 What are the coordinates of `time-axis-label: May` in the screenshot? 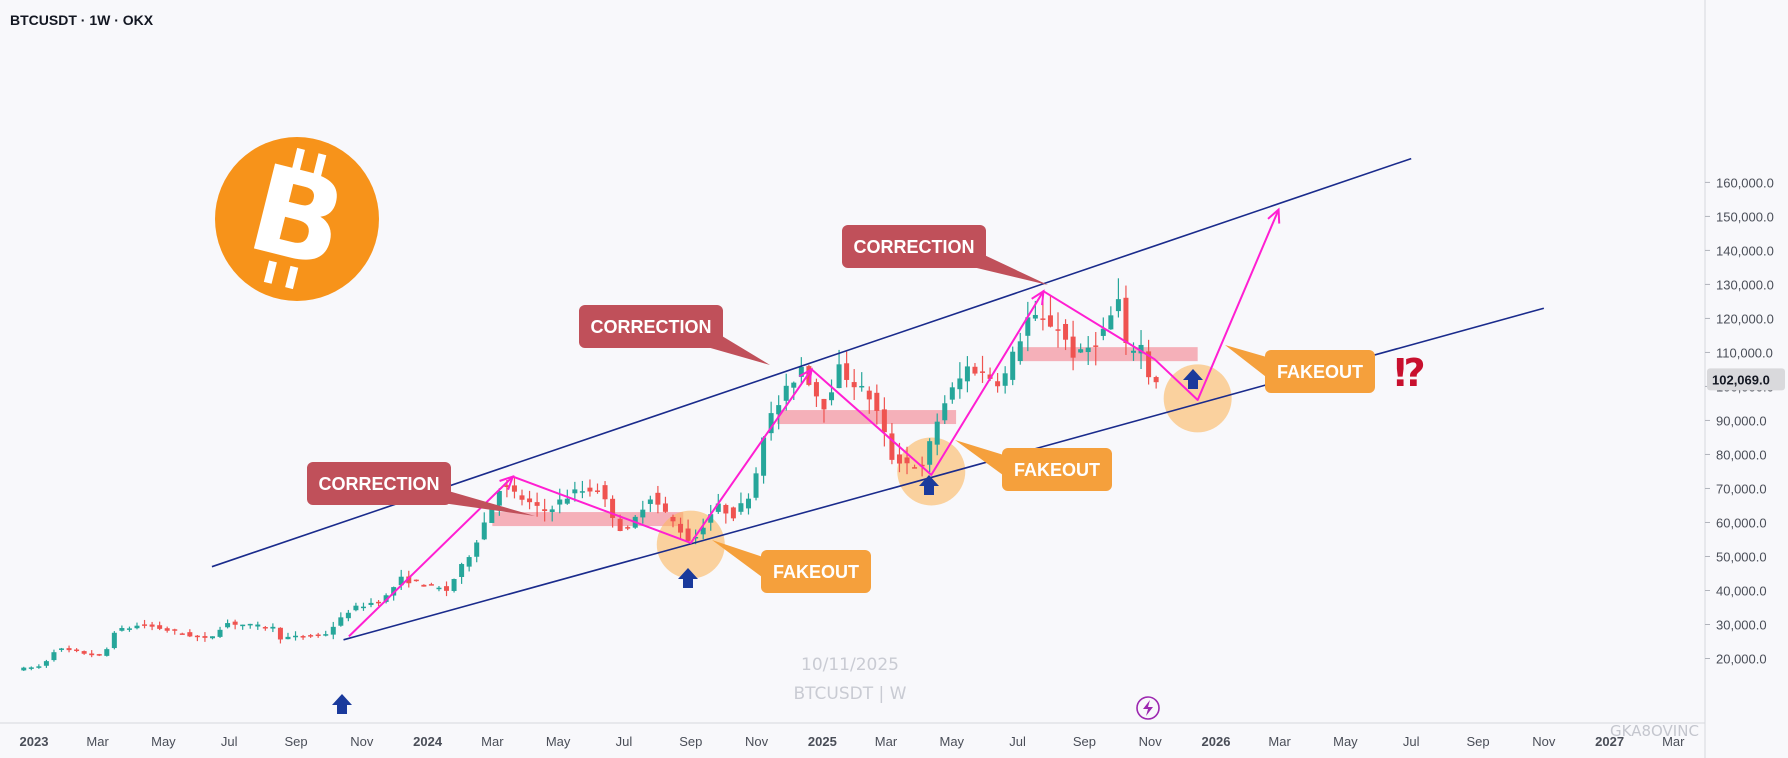 It's located at (558, 741).